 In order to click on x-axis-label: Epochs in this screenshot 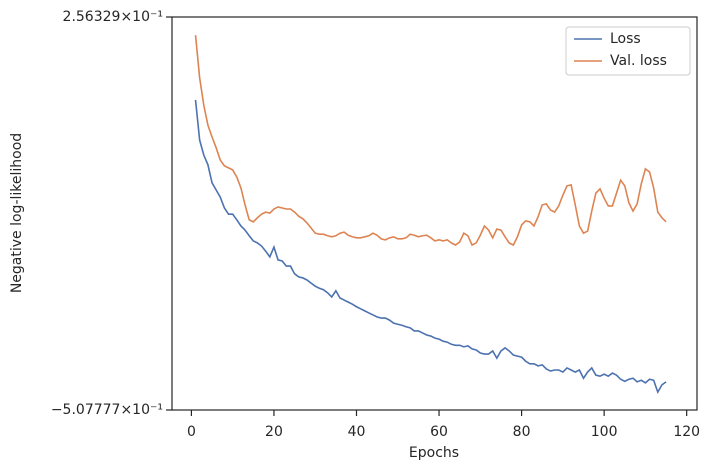, I will do `click(434, 453)`.